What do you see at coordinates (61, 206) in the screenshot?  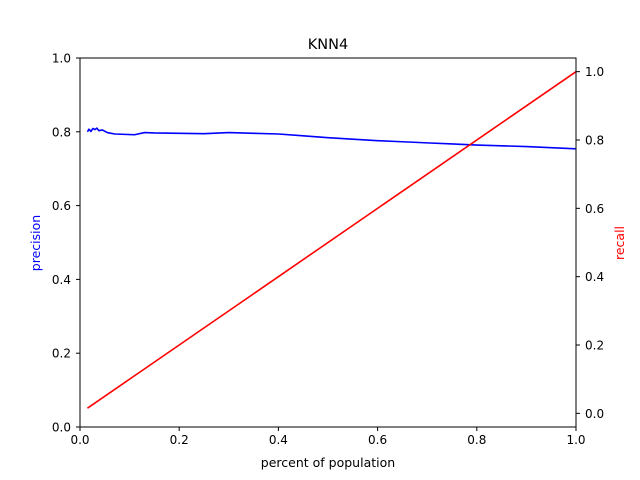 I see `y-left-tick-label: 0.6` at bounding box center [61, 206].